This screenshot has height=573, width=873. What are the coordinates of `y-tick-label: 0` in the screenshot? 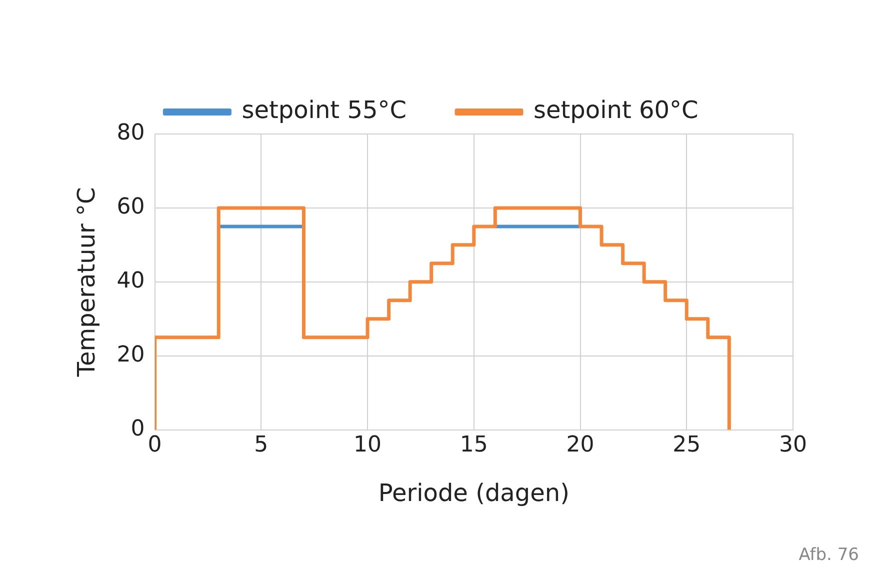 It's located at (137, 429).